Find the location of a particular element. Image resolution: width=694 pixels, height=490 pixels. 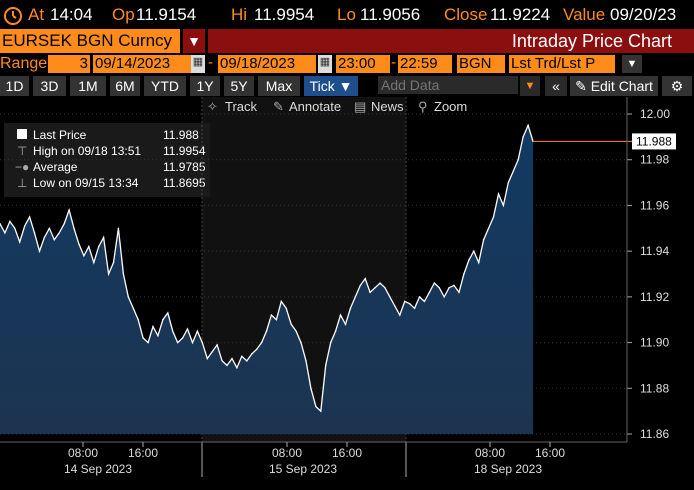

security-field: EURSEK BGN Curncy is located at coordinates (90, 41).